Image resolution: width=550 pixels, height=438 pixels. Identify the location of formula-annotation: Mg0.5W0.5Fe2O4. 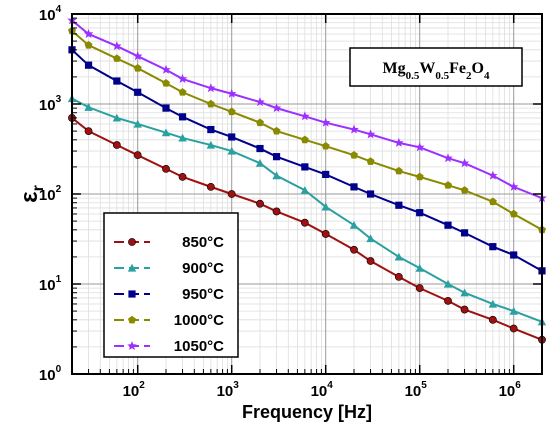
(436, 67).